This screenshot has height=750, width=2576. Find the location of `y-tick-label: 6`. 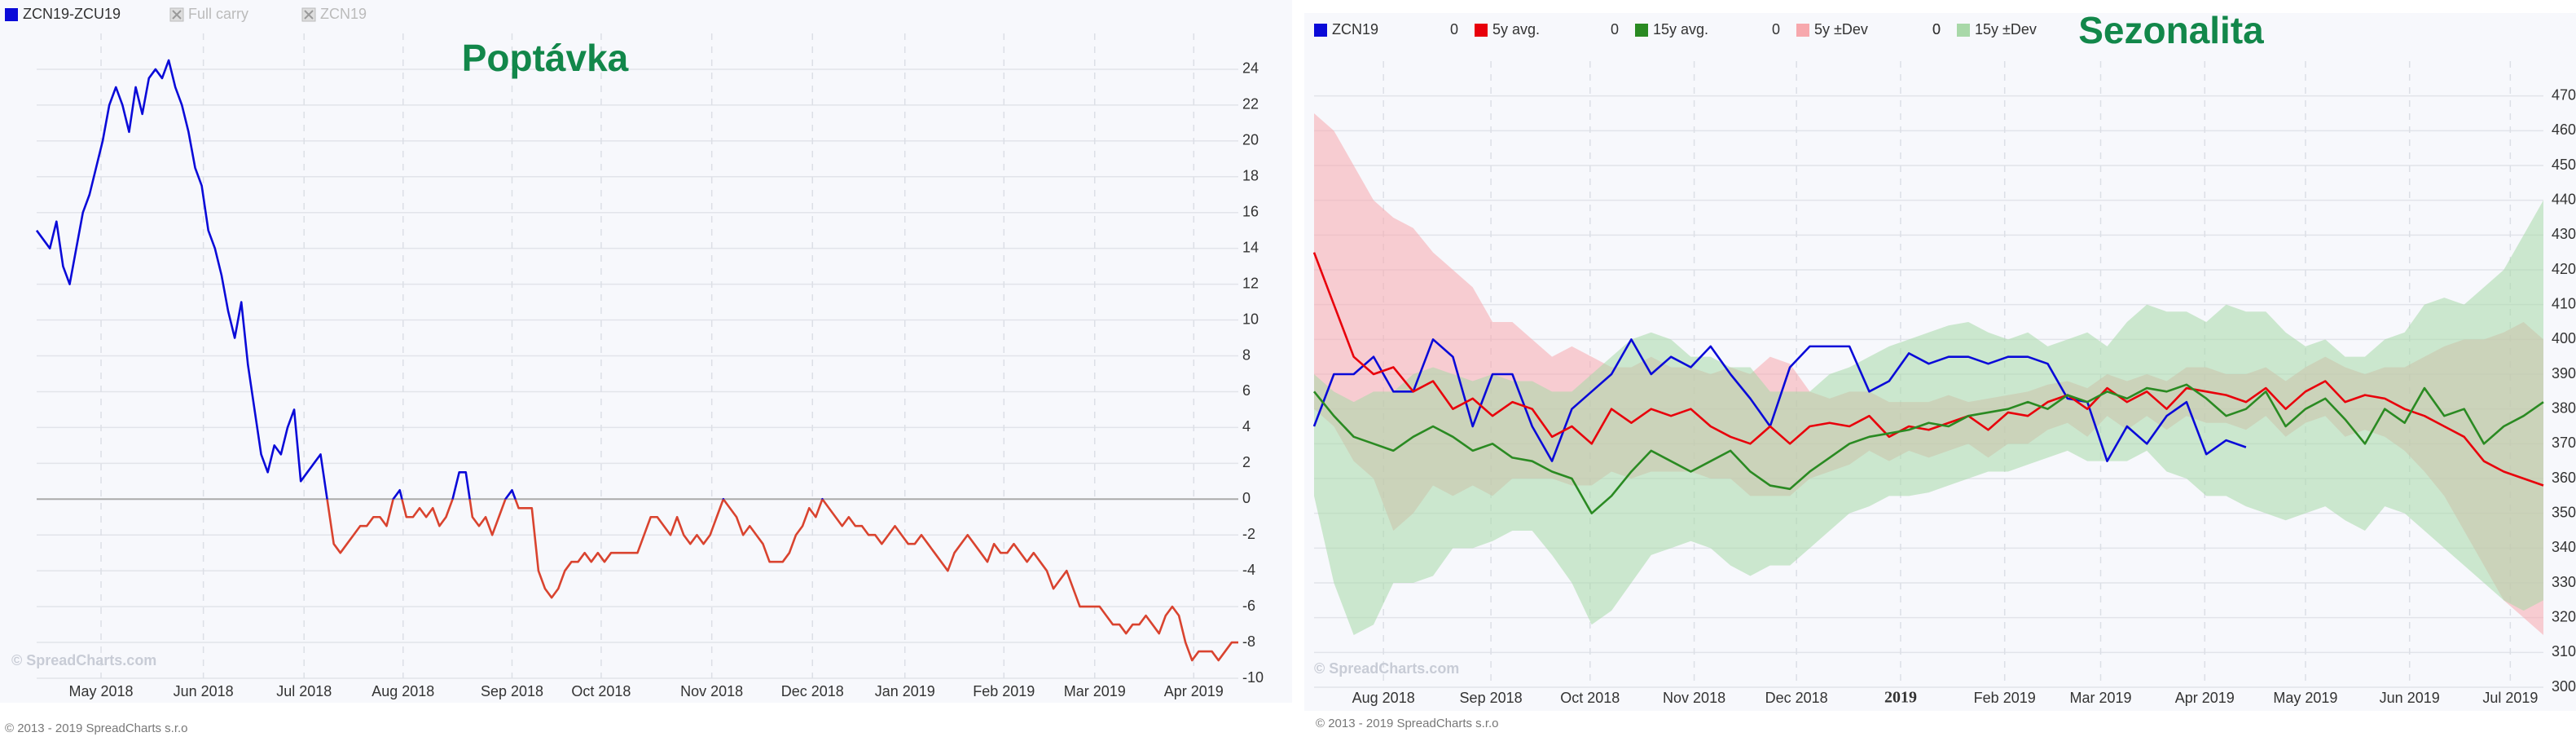

y-tick-label: 6 is located at coordinates (1246, 390).